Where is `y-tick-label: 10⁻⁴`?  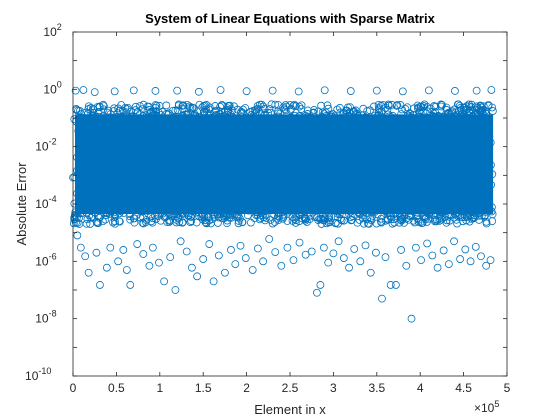
y-tick-label: 10⁻⁴ is located at coordinates (45, 202).